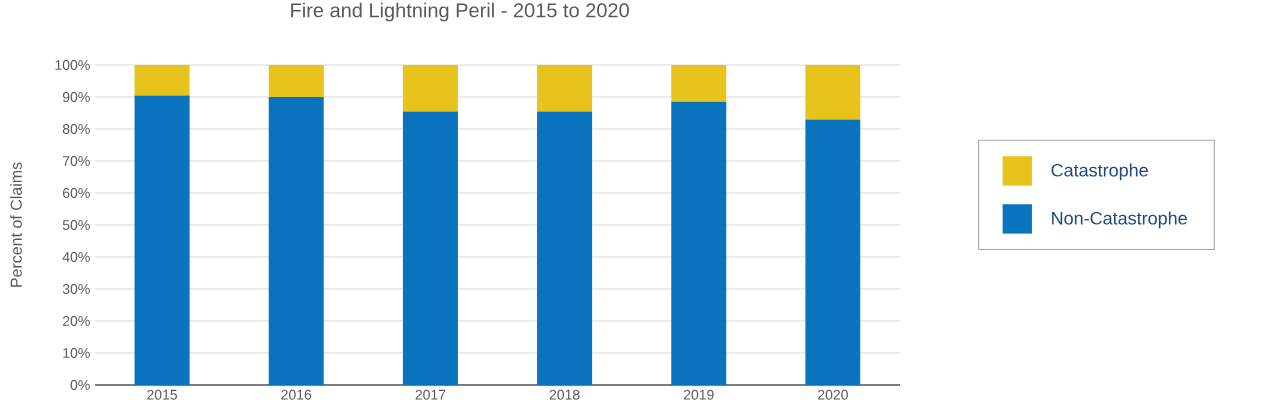 The width and height of the screenshot is (1278, 411). I want to click on y-tick-label: 0%, so click(80, 385).